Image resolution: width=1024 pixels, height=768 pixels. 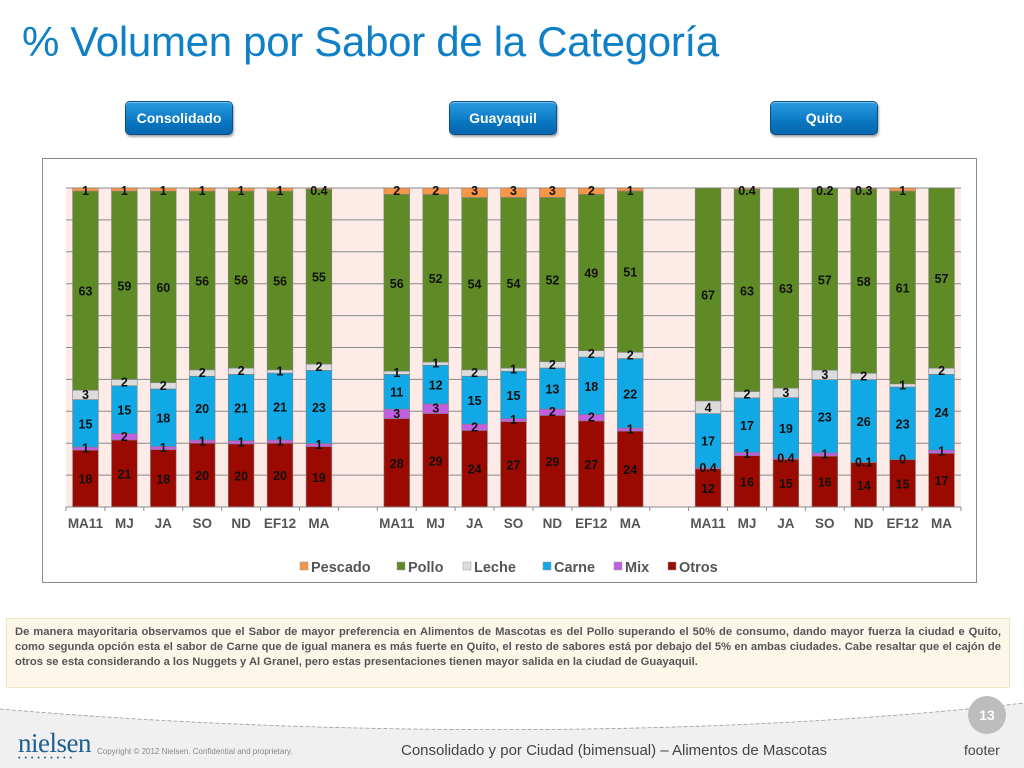 I want to click on data-label: 0.4, so click(x=707, y=468).